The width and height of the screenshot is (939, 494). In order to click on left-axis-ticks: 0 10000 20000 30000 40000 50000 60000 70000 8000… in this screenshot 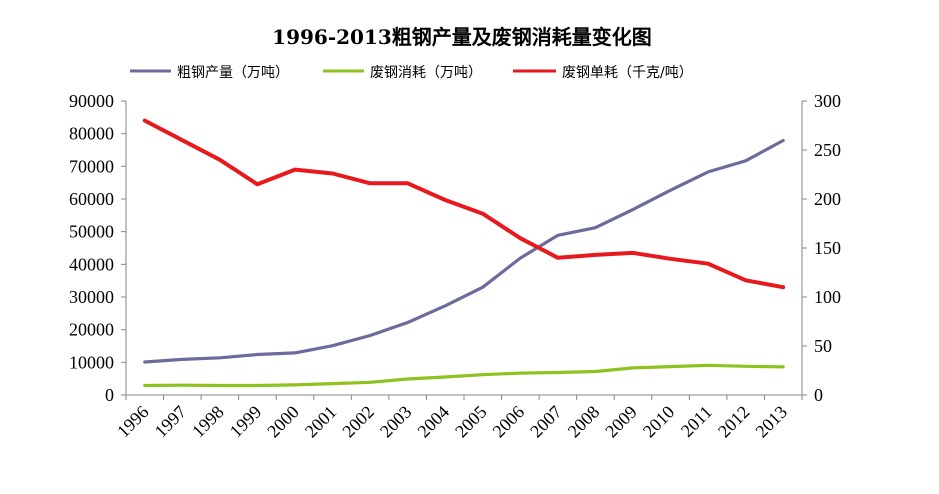, I will do `click(97, 248)`.